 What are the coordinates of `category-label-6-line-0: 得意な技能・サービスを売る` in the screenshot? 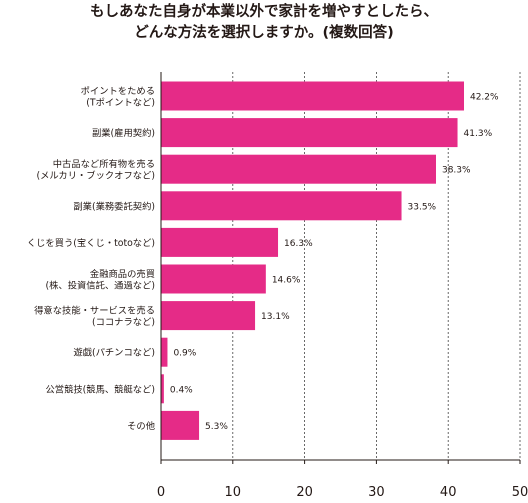 It's located at (94, 310).